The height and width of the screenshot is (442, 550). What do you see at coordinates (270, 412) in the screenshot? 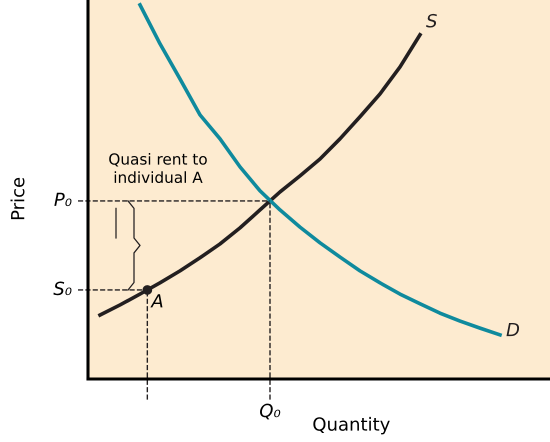
I see `text: Q₀` at bounding box center [270, 412].